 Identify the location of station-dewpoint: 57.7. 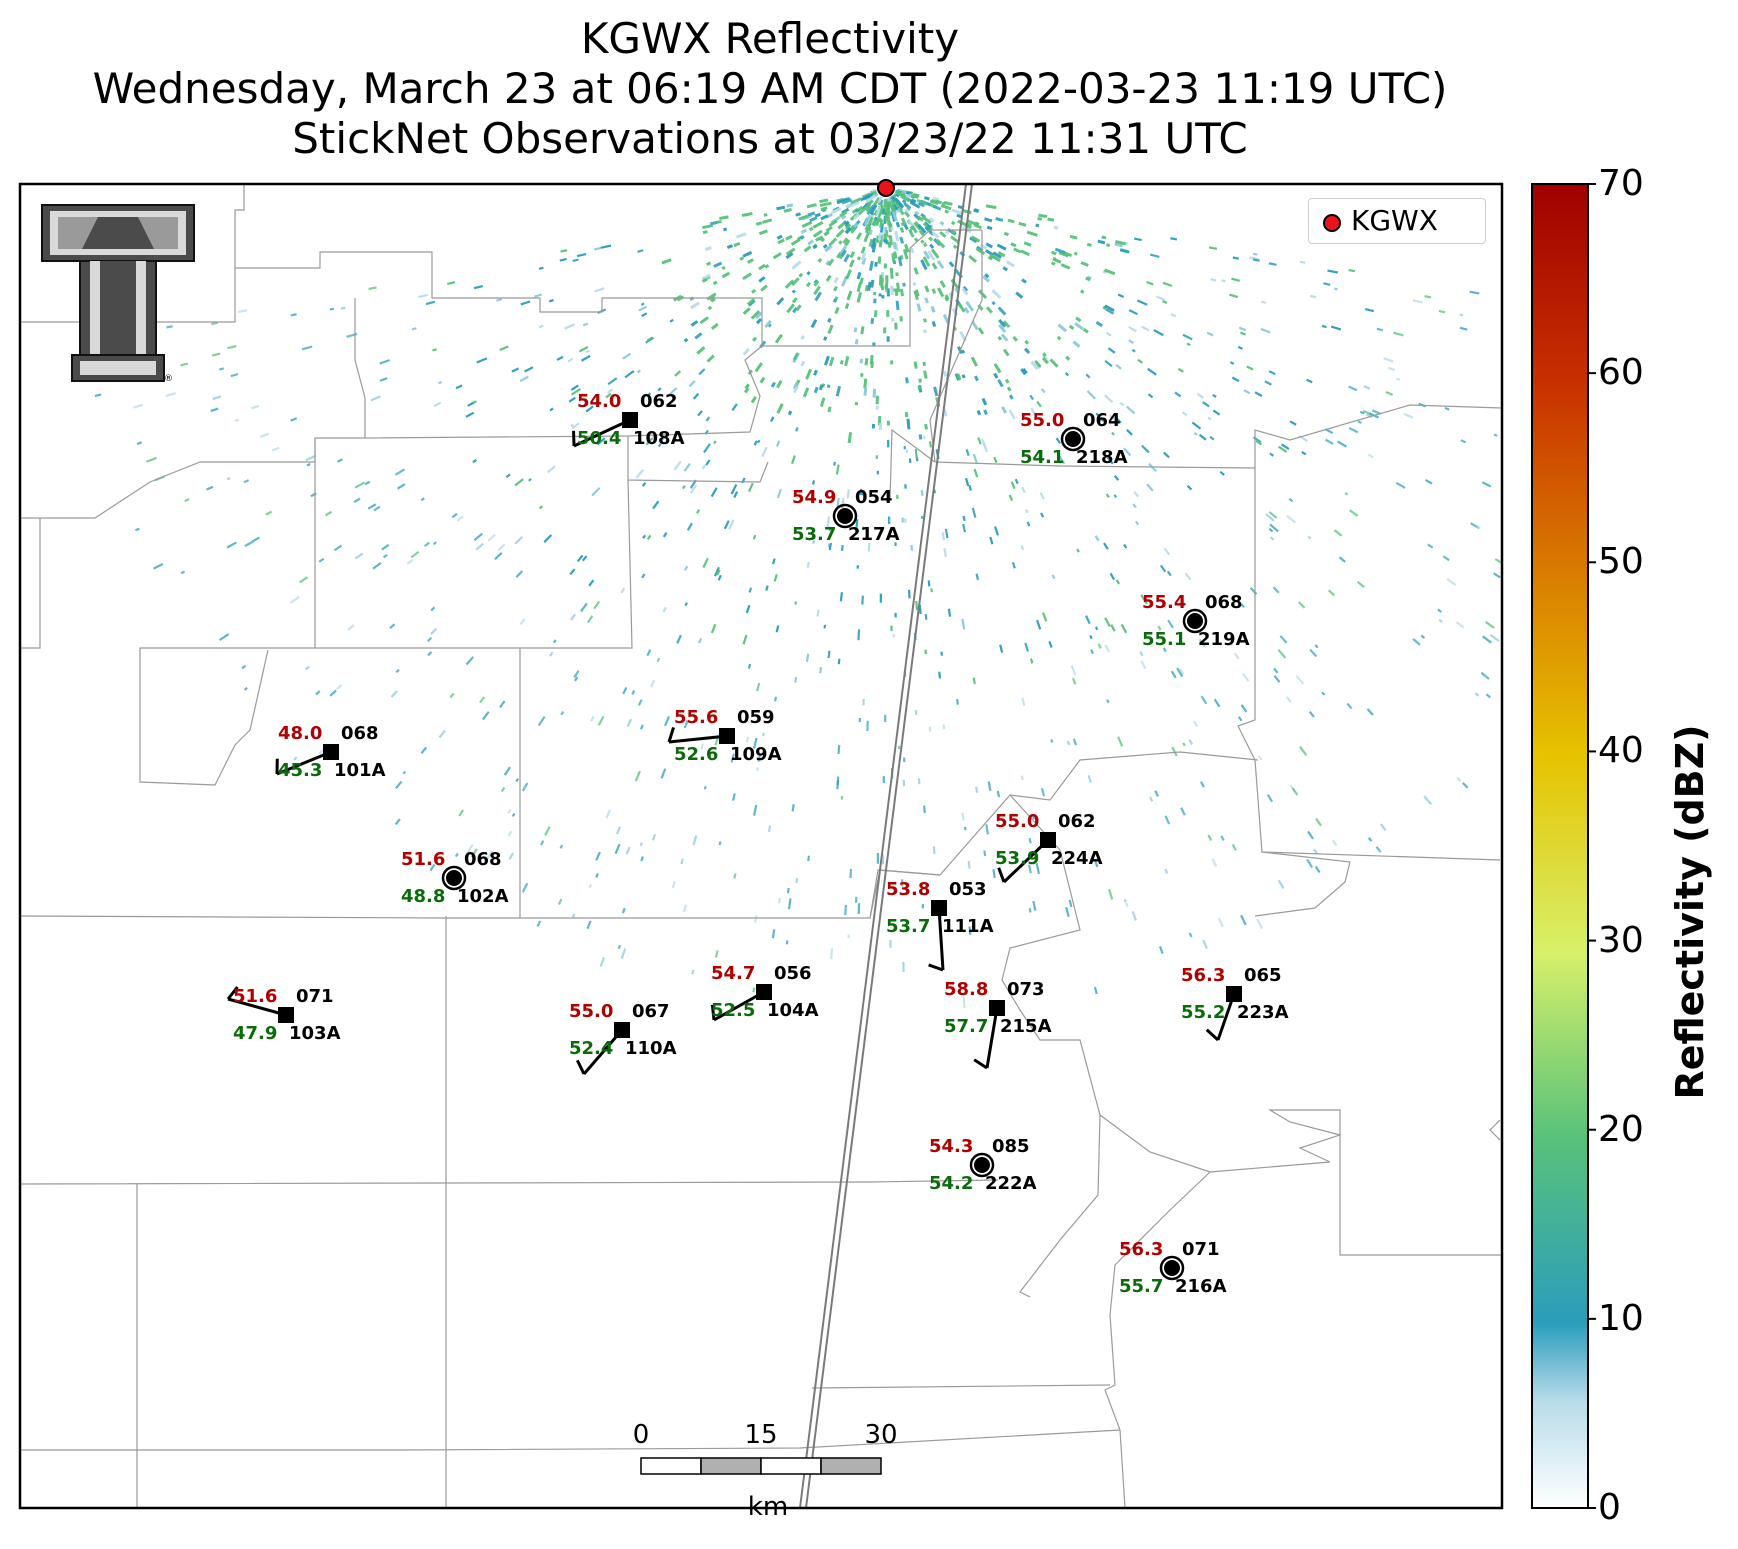
(966, 1026).